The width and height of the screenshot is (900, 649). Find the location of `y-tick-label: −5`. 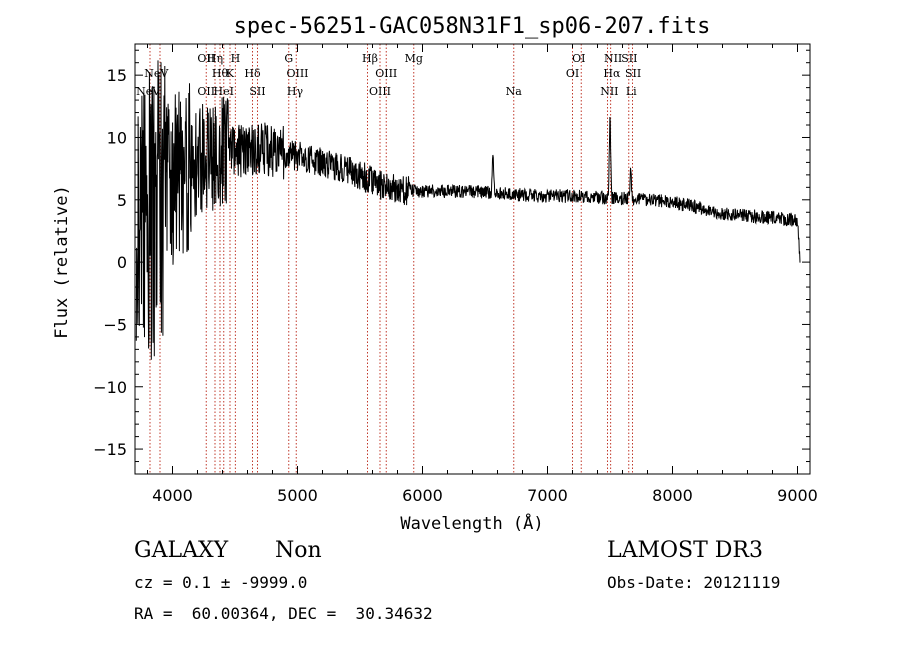

y-tick-label: −5 is located at coordinates (115, 324).